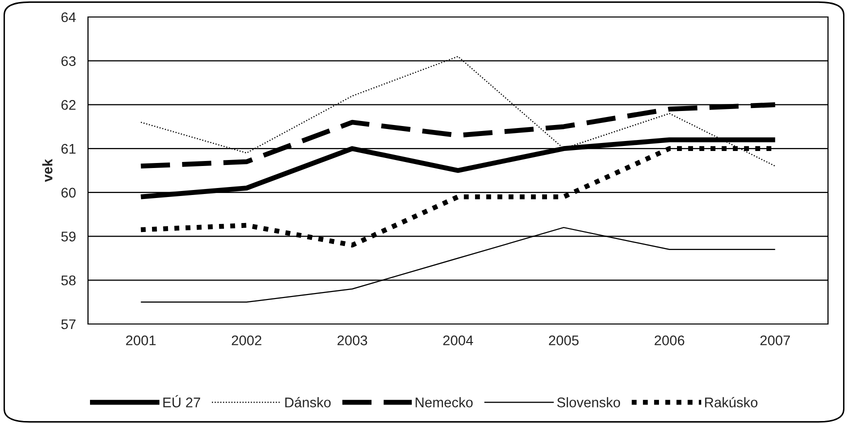  I want to click on legend-label: Nemecko, so click(444, 402).